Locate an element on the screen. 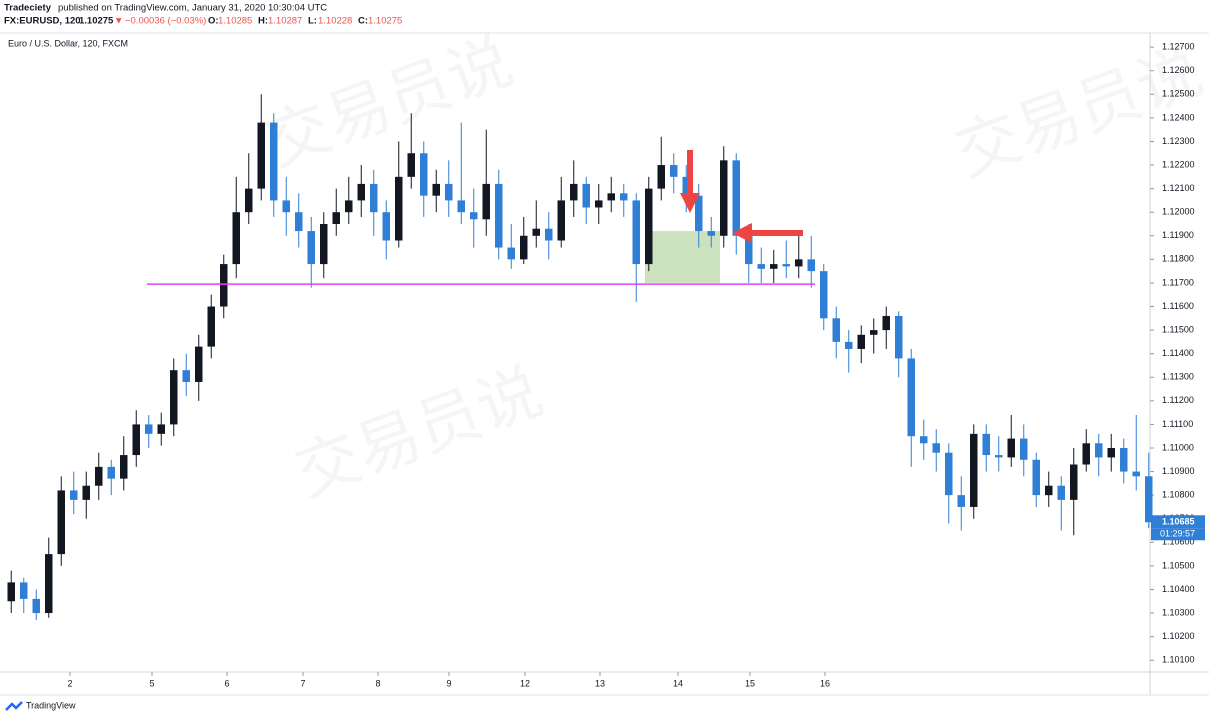 Image resolution: width=1209 pixels, height=717 pixels. price: 1.10275 is located at coordinates (96, 21).